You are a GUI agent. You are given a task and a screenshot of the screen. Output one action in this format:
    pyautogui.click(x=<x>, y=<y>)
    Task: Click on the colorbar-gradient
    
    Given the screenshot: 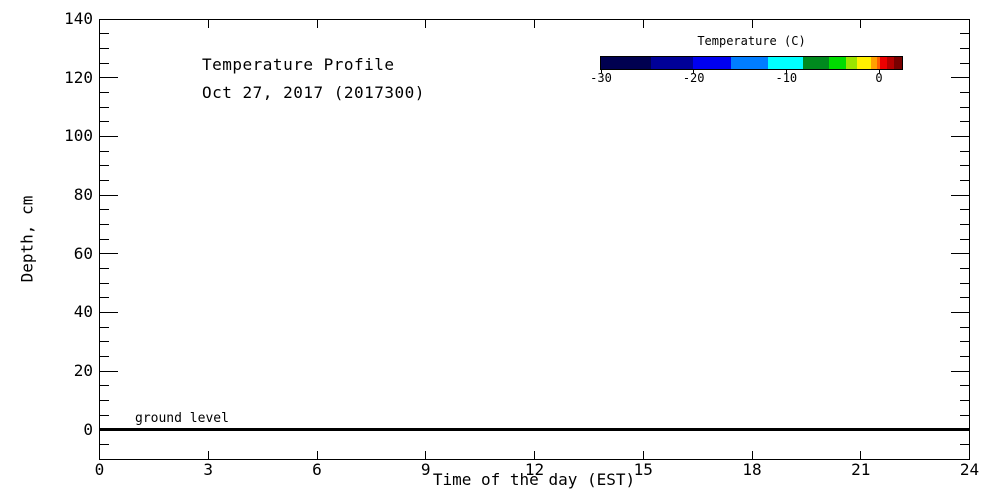 What is the action you would take?
    pyautogui.click(x=751, y=63)
    